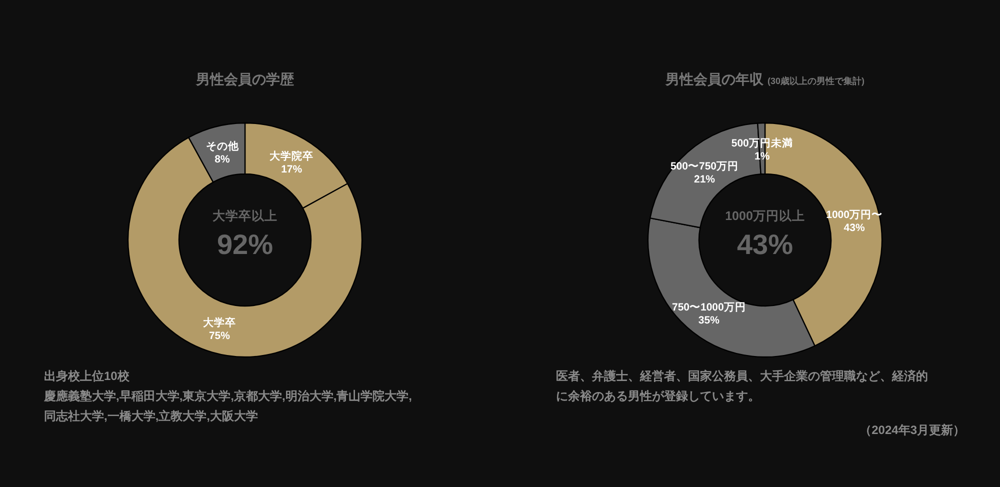  What do you see at coordinates (223, 145) in the screenshot?
I see `slice-label: その他` at bounding box center [223, 145].